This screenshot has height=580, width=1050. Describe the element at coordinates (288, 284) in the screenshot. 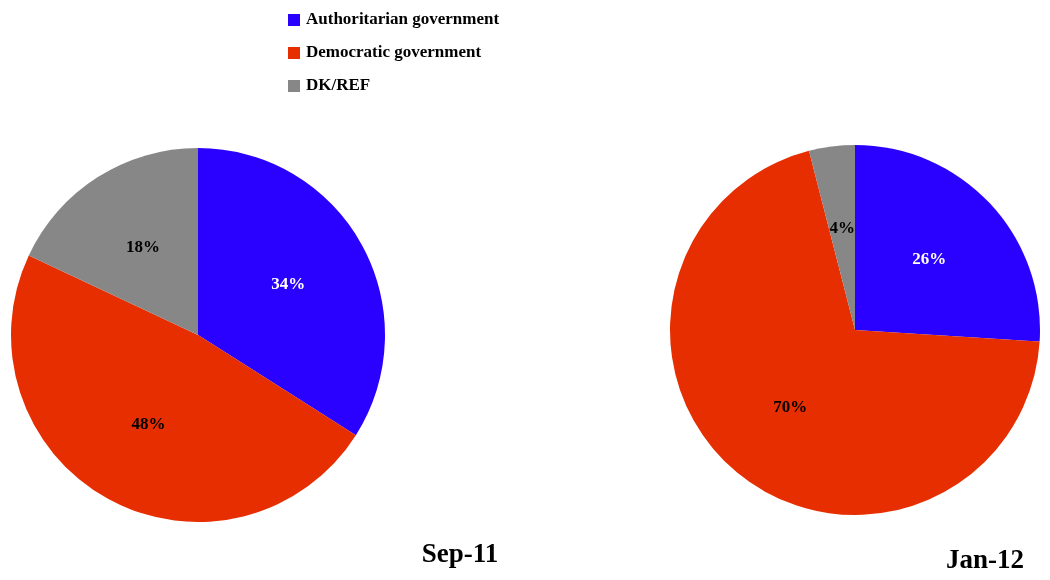

I see `data-label: 34%` at that location.